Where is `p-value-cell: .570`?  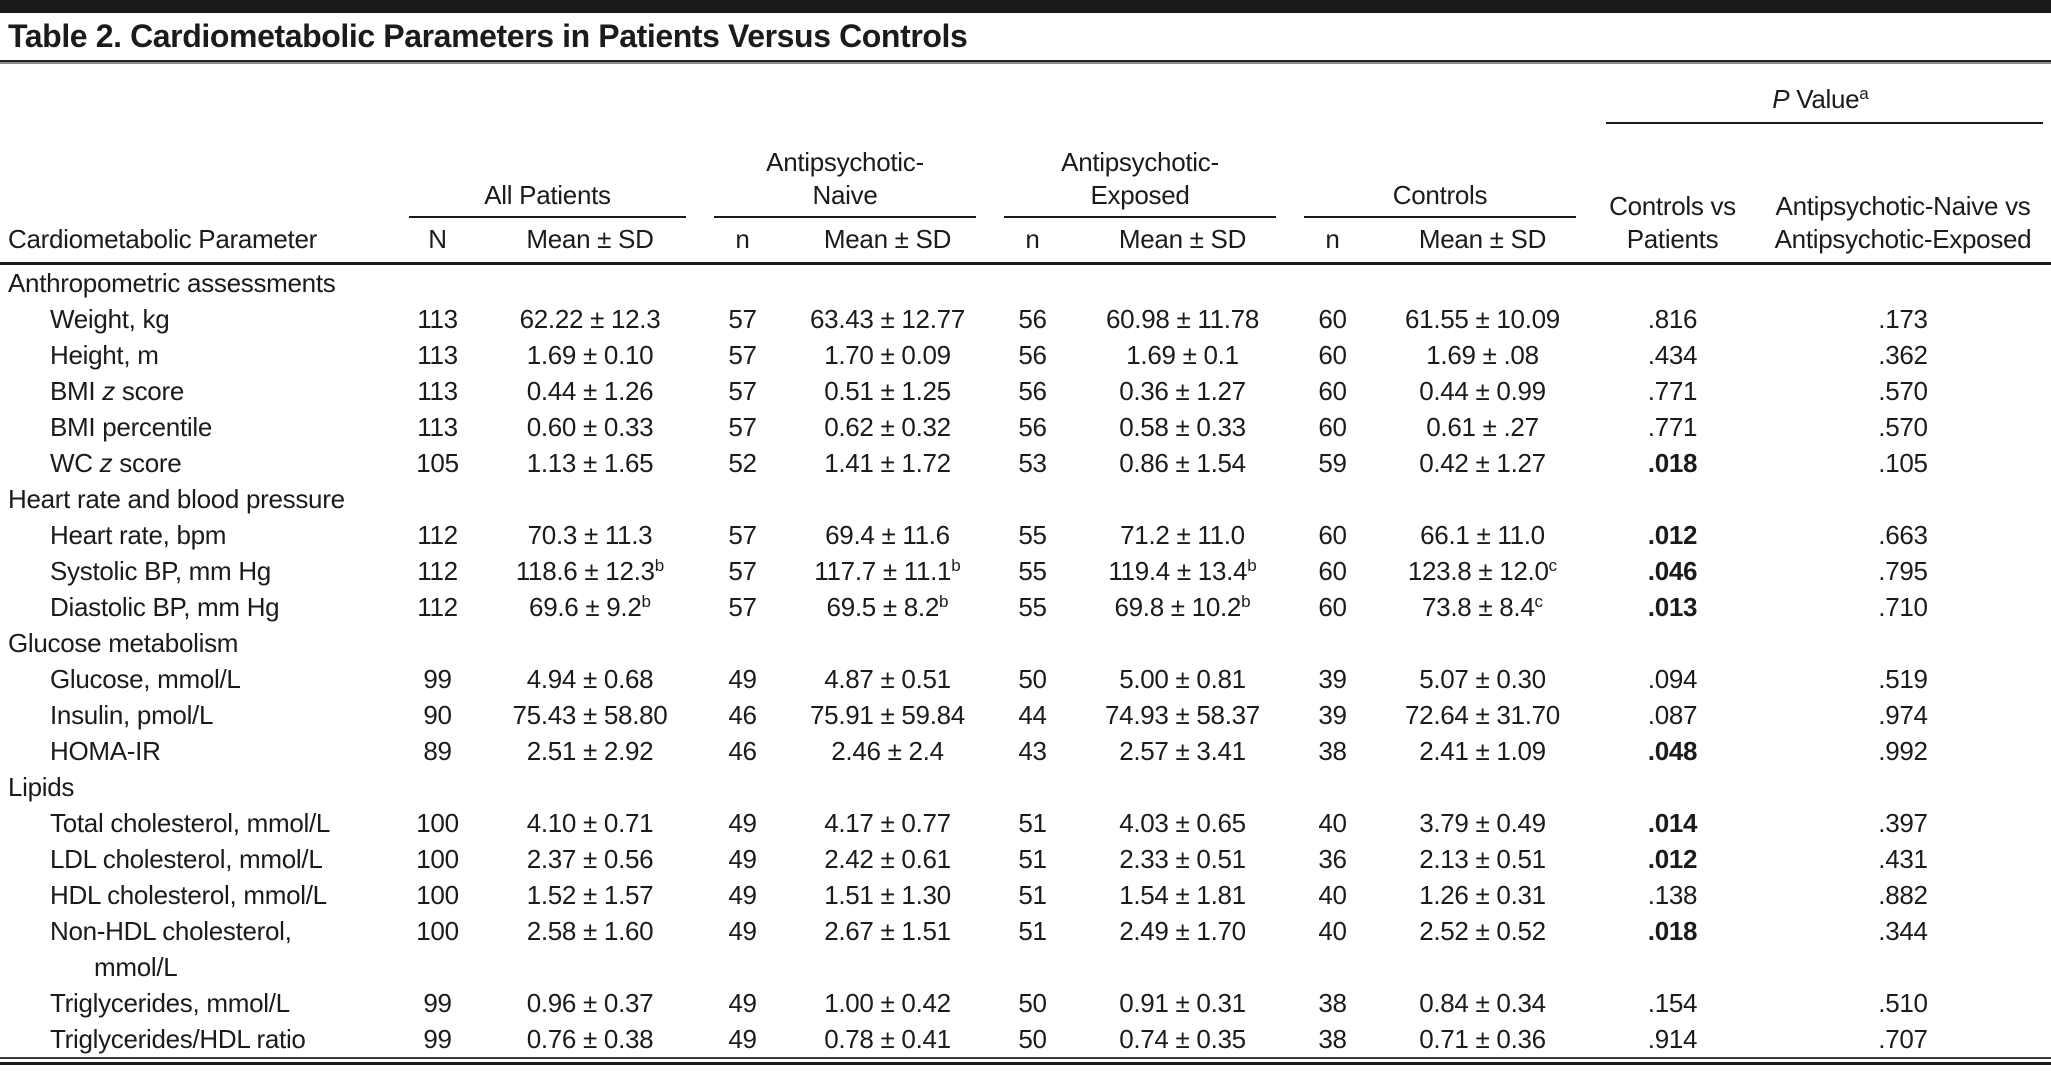
p-value-cell: .570 is located at coordinates (1903, 427).